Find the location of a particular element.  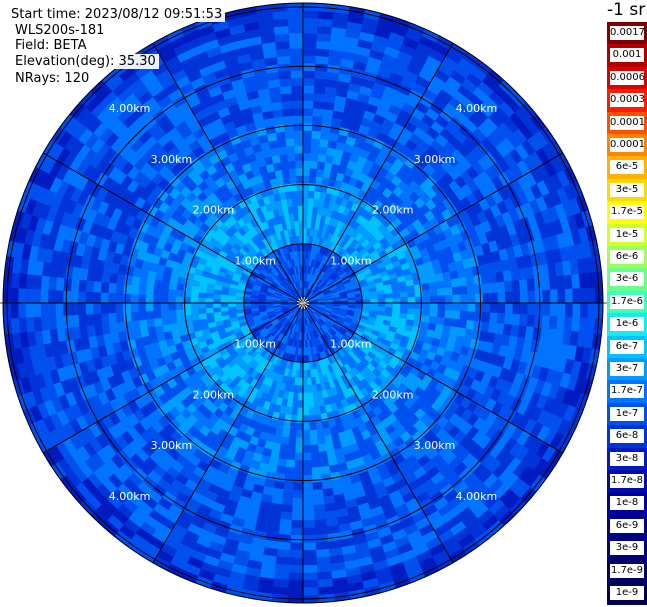

colorbar-label: 6e-6 is located at coordinates (627, 257).